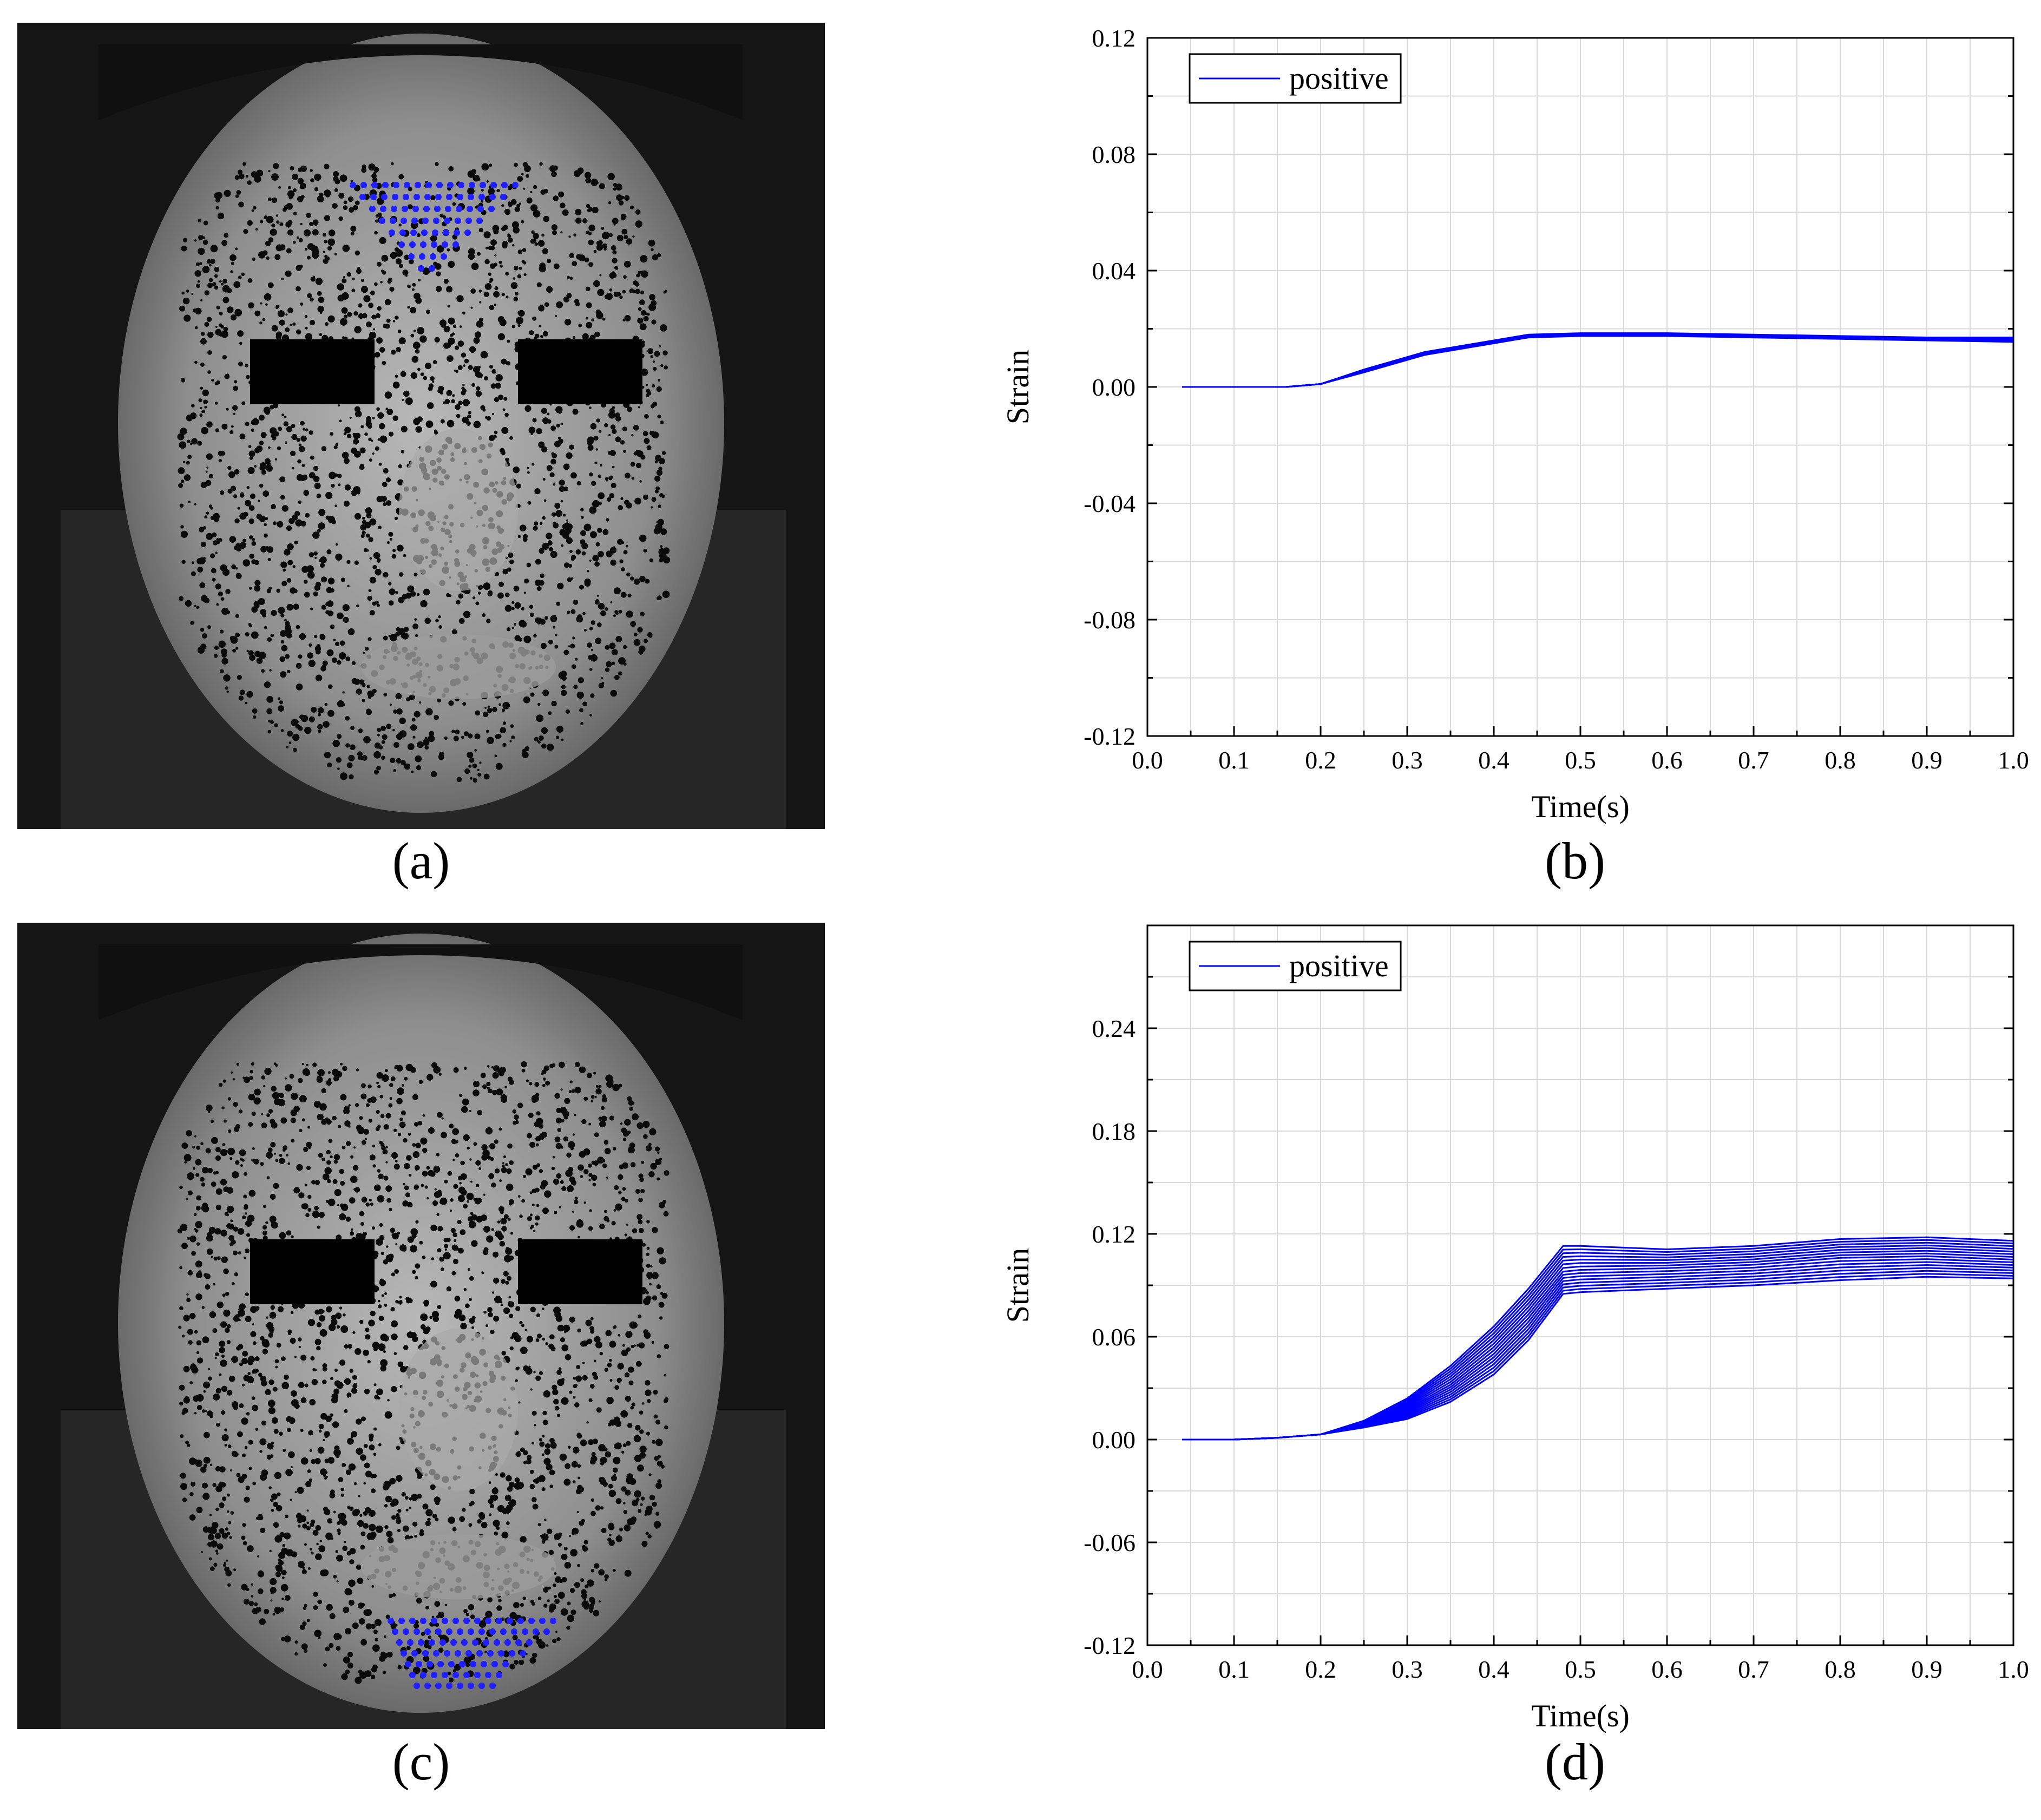 This screenshot has height=1820, width=2041. Describe the element at coordinates (421, 424) in the screenshot. I see `face-shape` at that location.